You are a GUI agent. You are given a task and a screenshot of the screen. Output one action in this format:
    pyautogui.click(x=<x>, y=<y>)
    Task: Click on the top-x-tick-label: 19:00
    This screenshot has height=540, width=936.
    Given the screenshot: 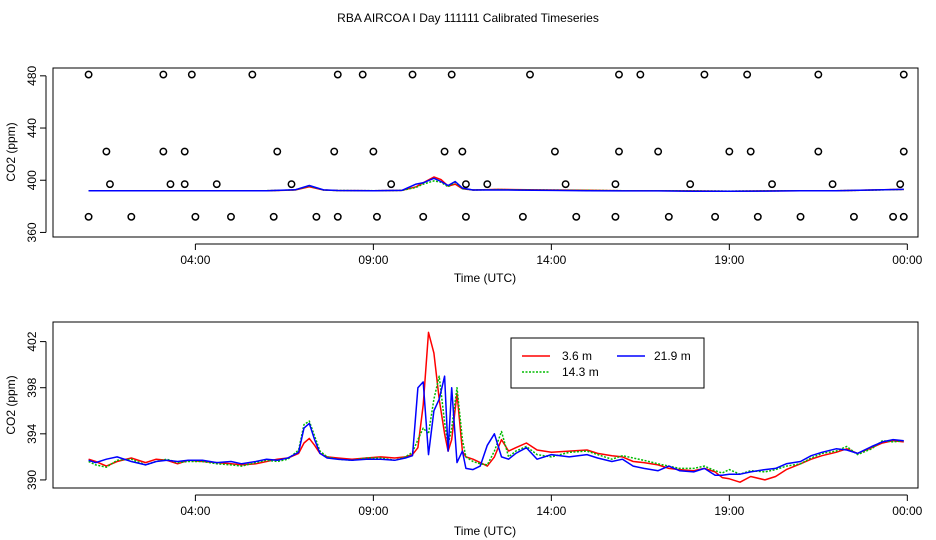 What is the action you would take?
    pyautogui.click(x=729, y=260)
    